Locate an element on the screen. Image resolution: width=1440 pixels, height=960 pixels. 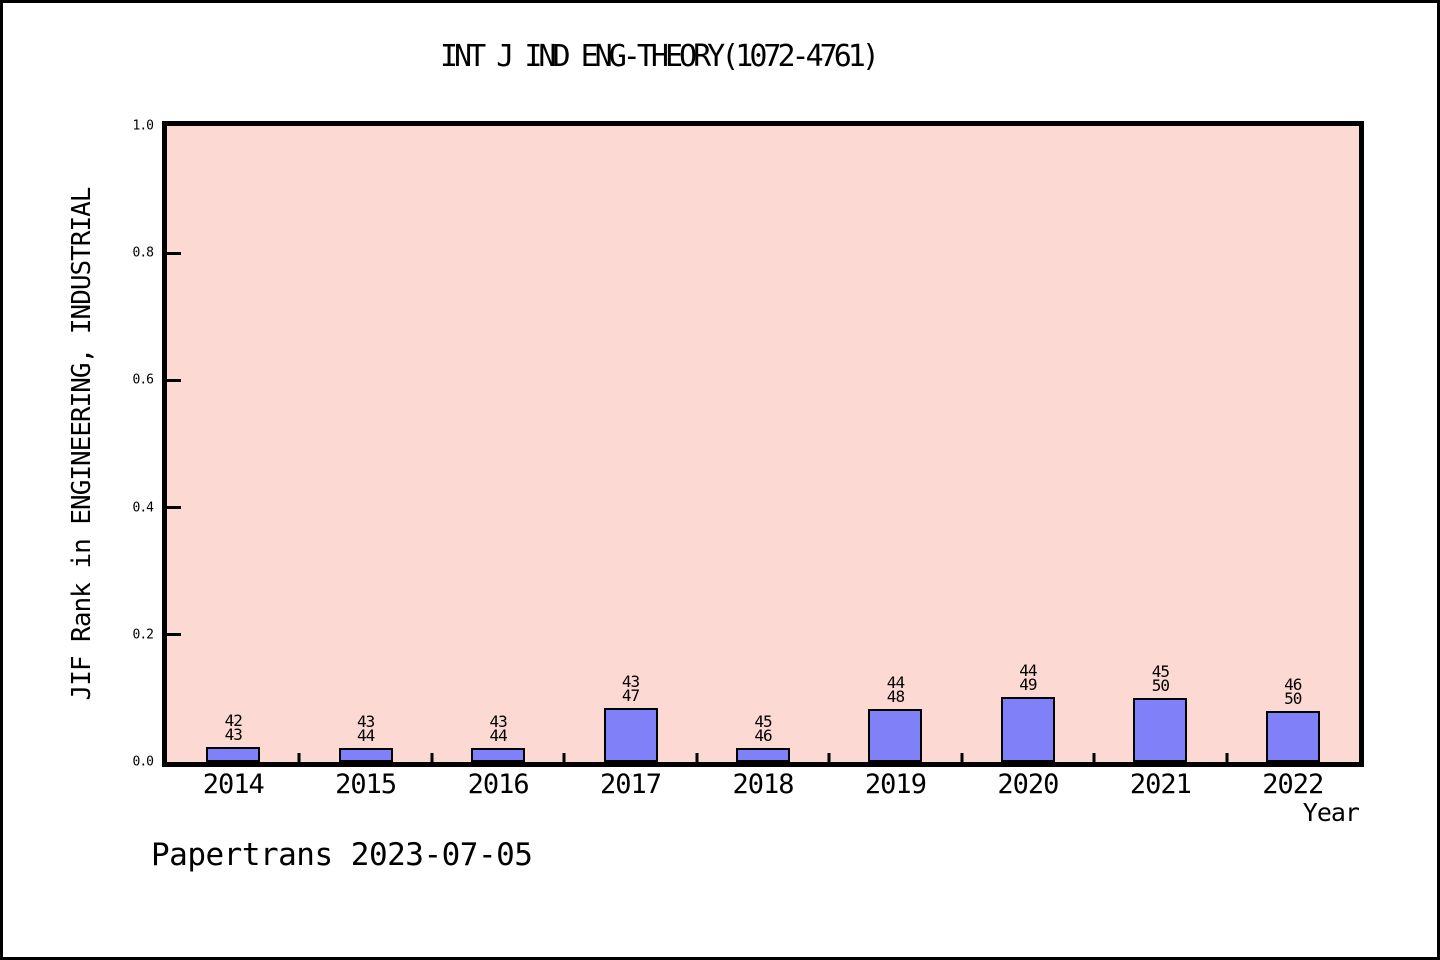
bar-value-label-2021: 45 50 is located at coordinates (1160, 679).